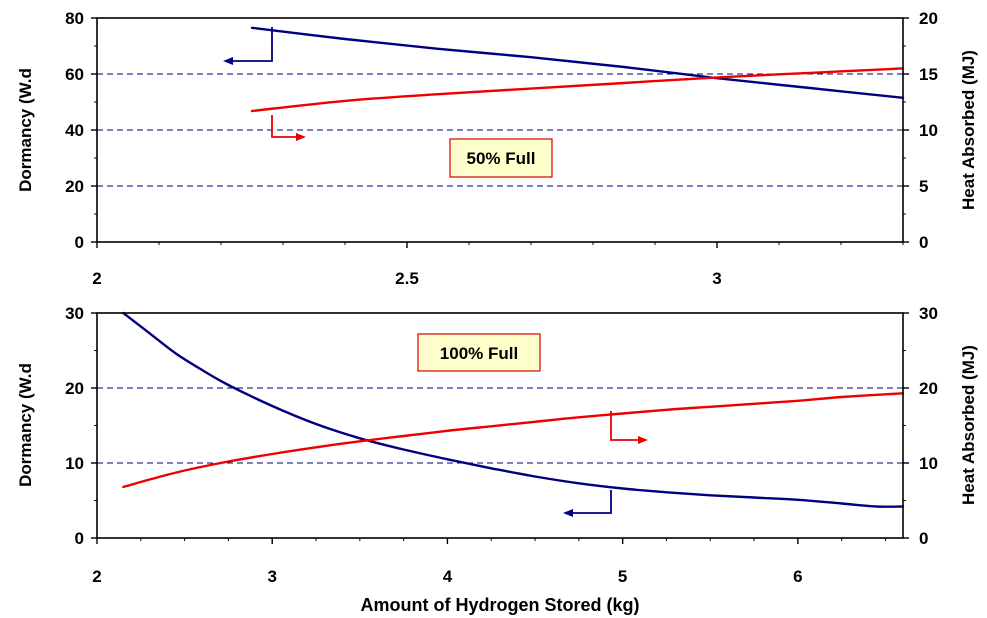 This screenshot has height=618, width=987. Describe the element at coordinates (271, 576) in the screenshot. I see `x-tick-label-1: 3` at that location.